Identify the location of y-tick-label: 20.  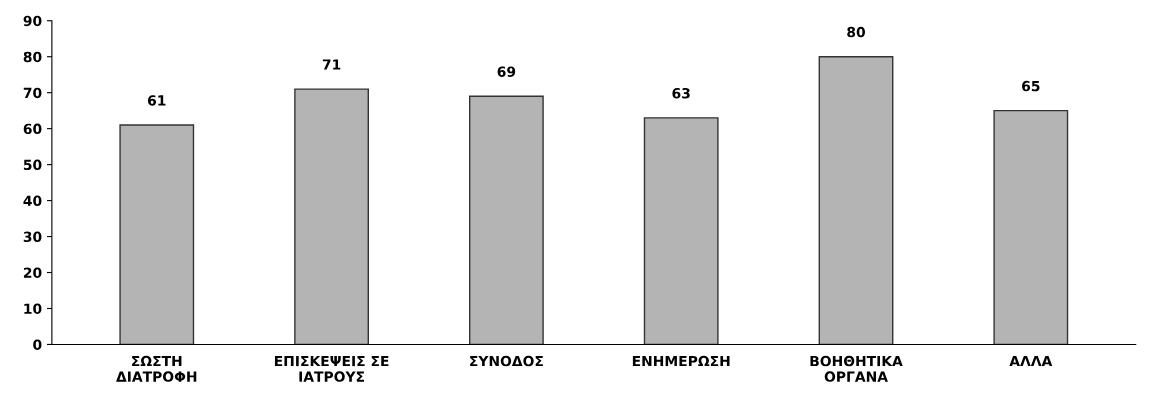
(32, 272).